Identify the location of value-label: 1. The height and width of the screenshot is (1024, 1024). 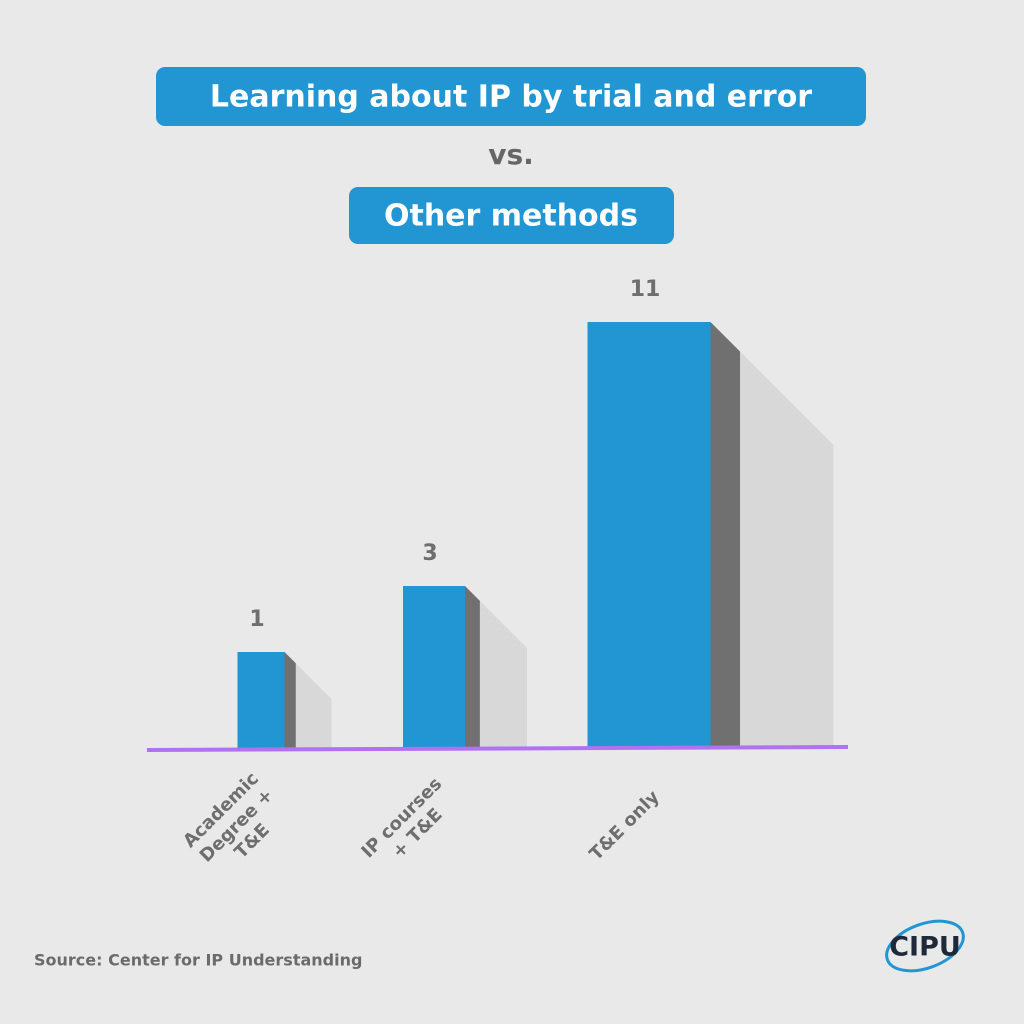
(256, 619).